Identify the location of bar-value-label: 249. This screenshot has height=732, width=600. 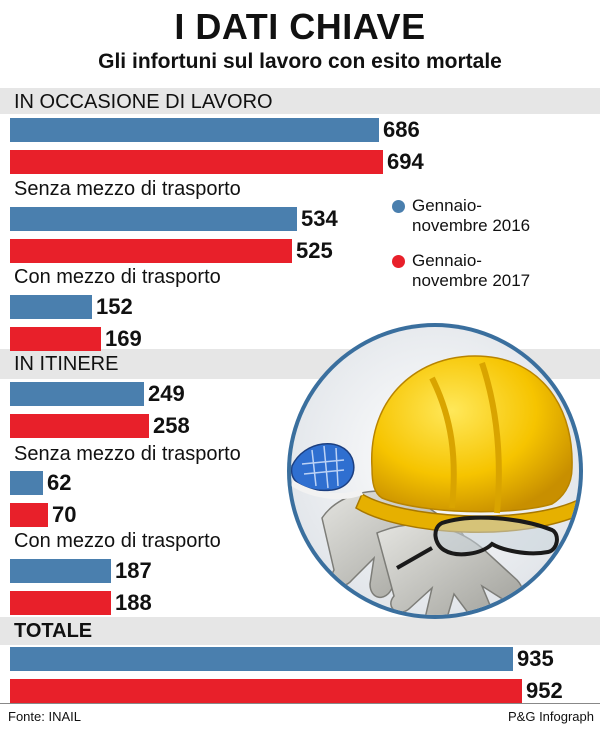
(166, 393).